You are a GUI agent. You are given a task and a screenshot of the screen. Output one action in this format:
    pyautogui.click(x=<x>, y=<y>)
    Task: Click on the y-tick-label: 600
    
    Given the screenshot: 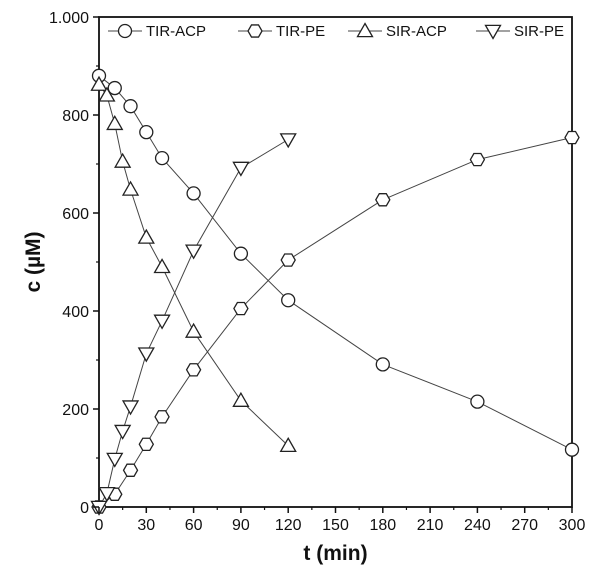 What is the action you would take?
    pyautogui.click(x=75, y=214)
    